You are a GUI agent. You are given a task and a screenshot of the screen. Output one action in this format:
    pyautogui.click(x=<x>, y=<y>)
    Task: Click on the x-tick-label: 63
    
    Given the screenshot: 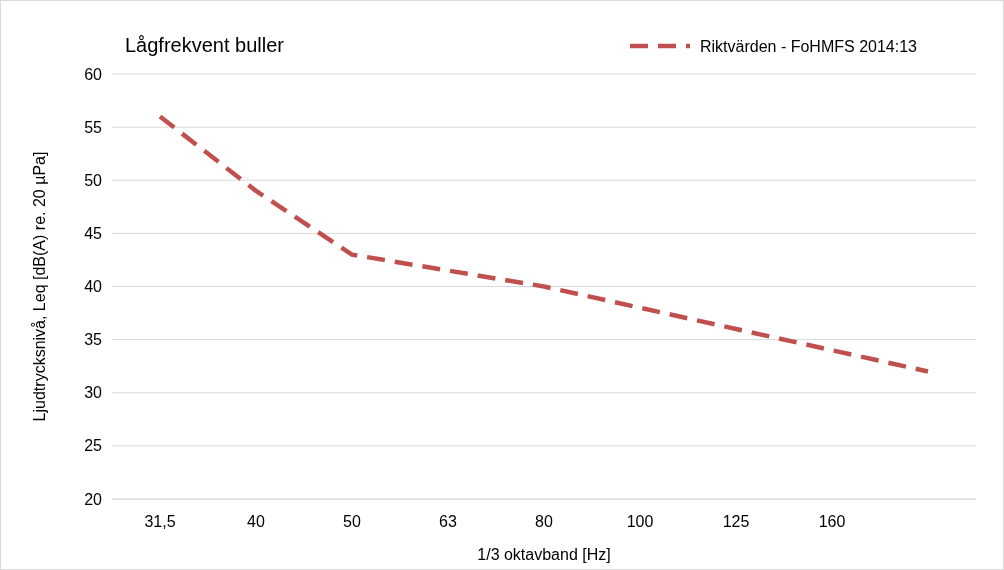 What is the action you would take?
    pyautogui.click(x=448, y=521)
    